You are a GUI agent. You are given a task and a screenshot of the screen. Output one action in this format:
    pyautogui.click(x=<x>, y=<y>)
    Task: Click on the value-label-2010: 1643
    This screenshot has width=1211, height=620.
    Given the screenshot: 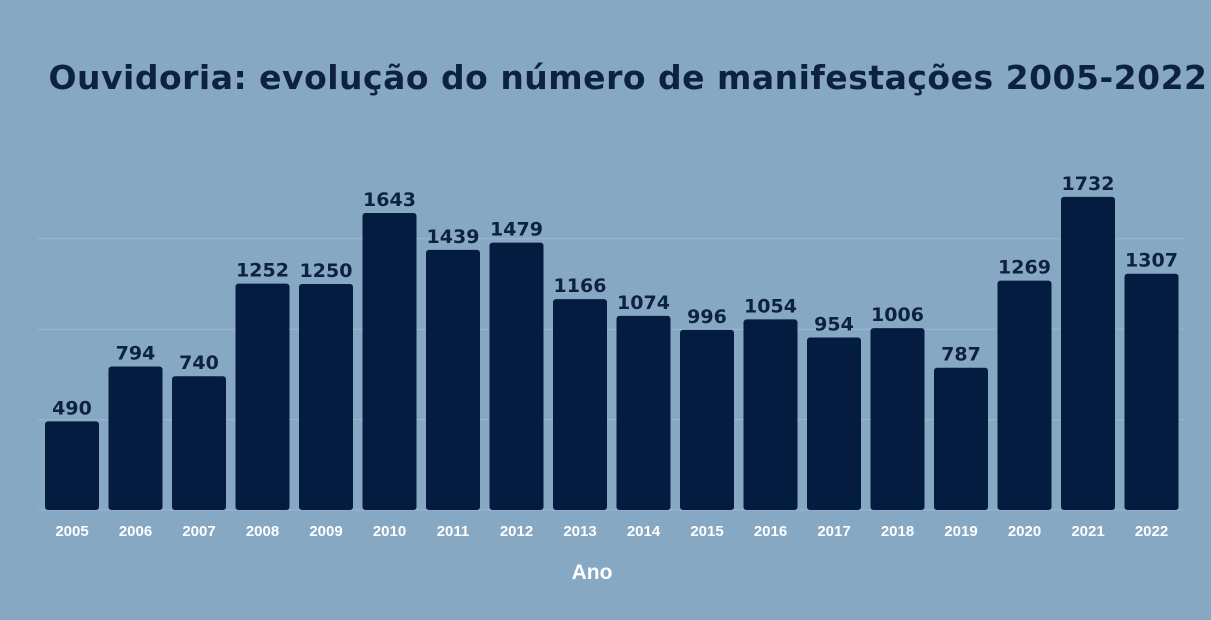 What is the action you would take?
    pyautogui.click(x=389, y=200)
    